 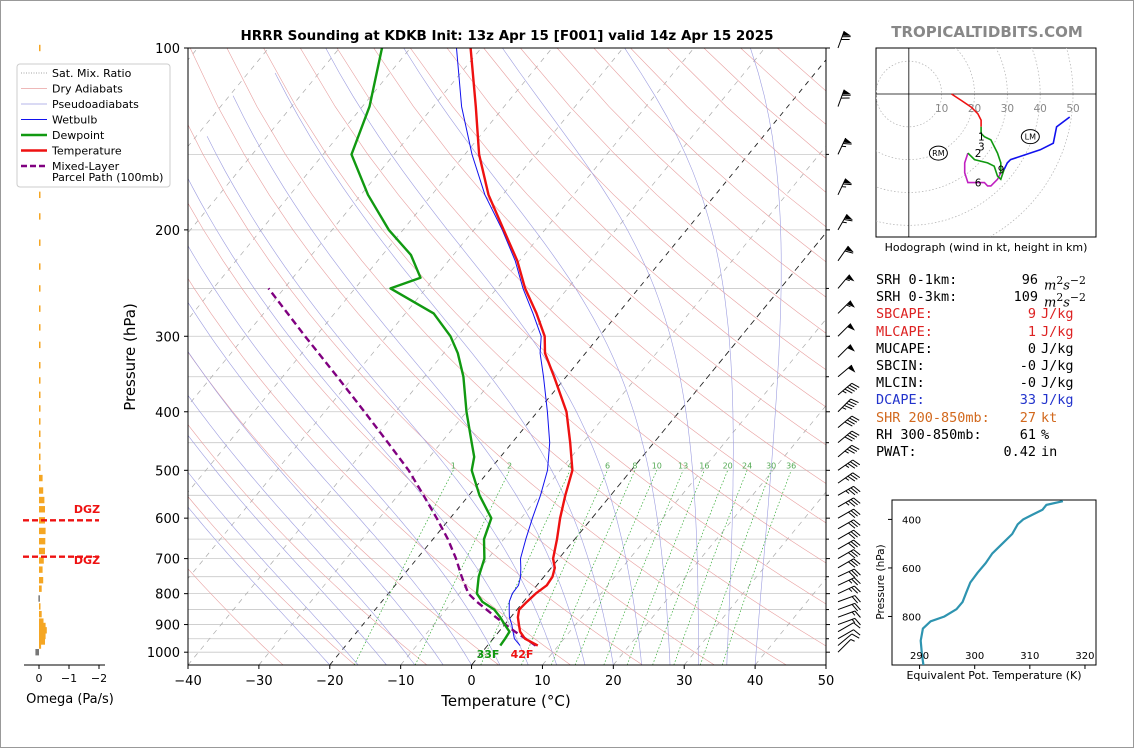 I want to click on legend-label-wetbulb: Wetbulb, so click(x=74, y=120).